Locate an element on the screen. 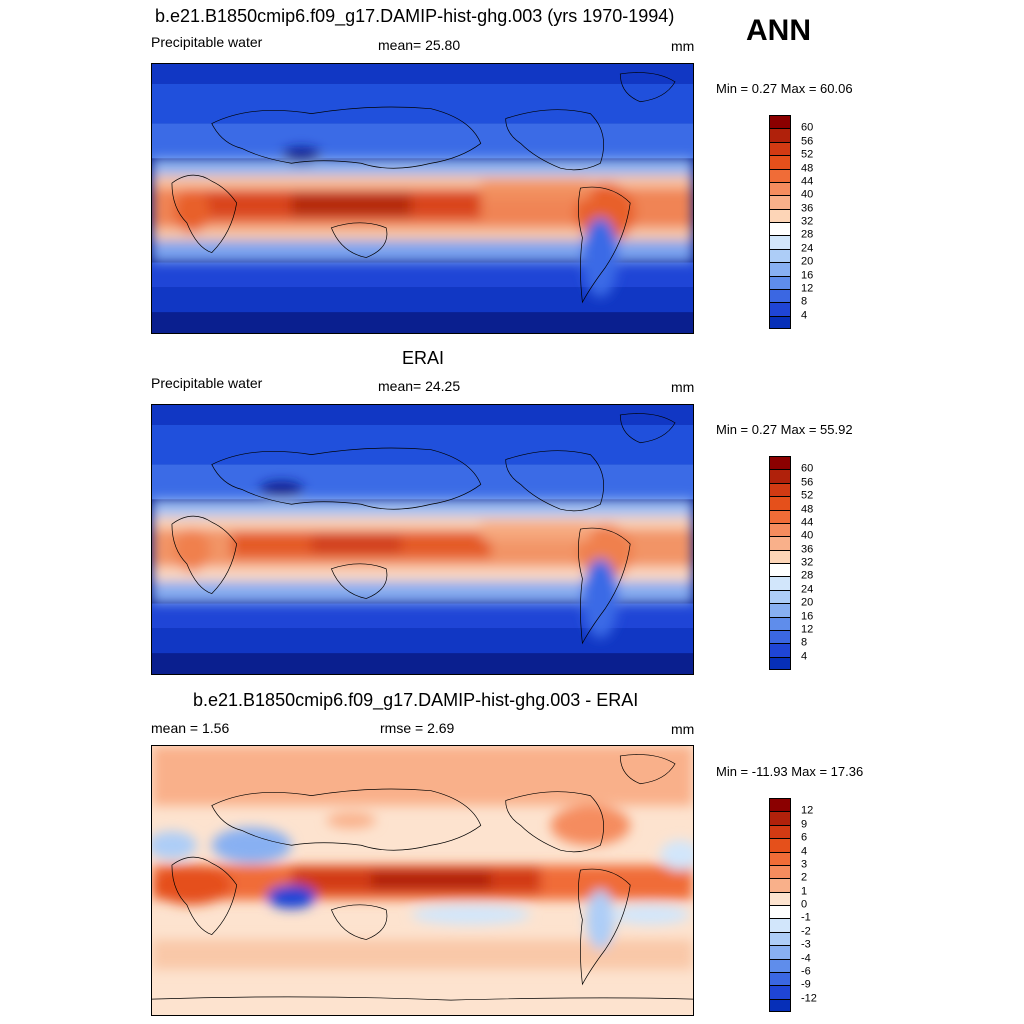 The height and width of the screenshot is (1024, 1024). panel-3-mean-label: mean = 1.56 is located at coordinates (190, 728).